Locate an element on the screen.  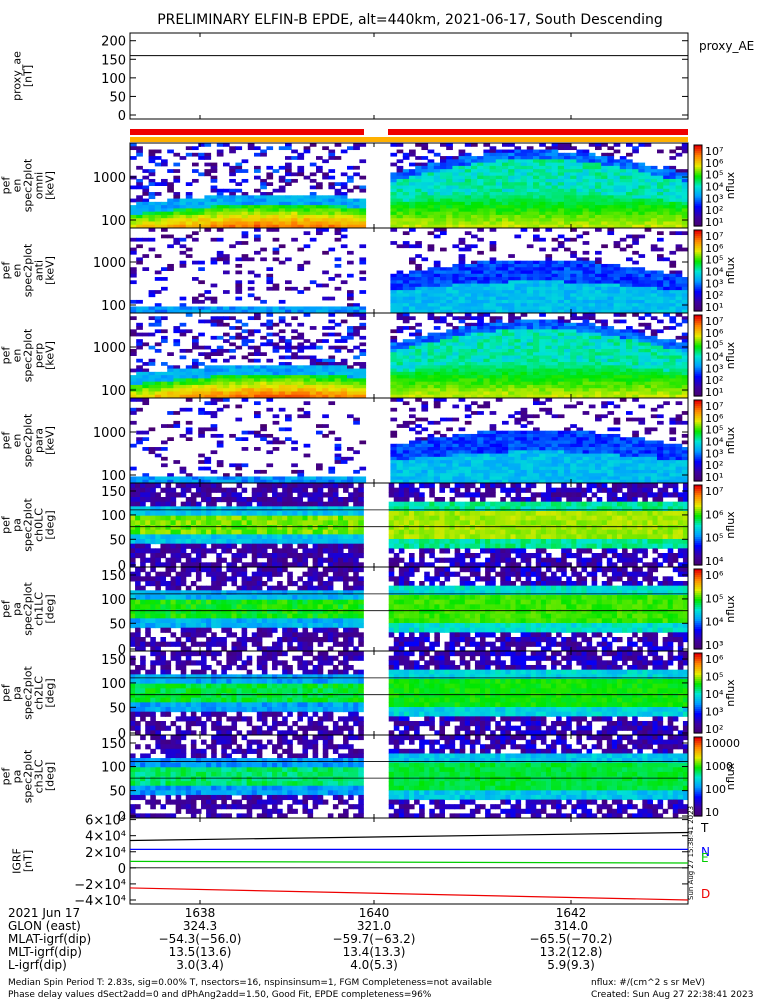
colorbar-tick-label: 10³ is located at coordinates (714, 368).